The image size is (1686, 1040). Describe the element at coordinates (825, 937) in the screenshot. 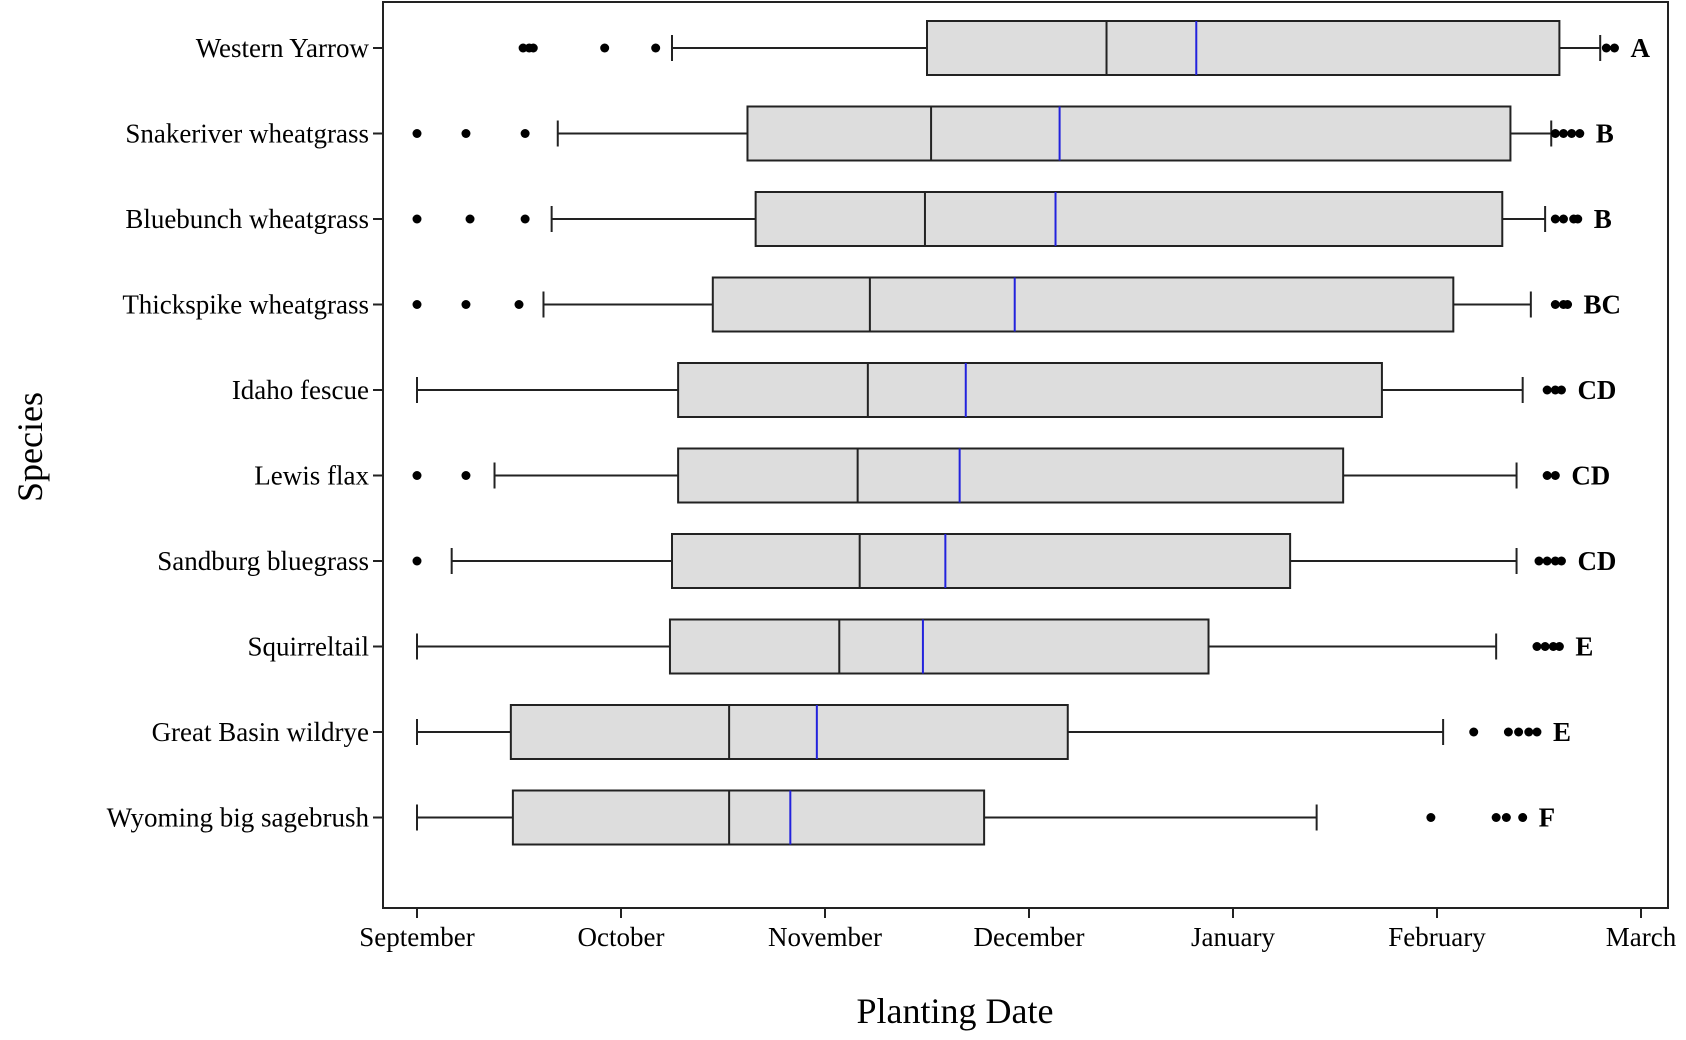

I see `x-tick-label: November` at that location.